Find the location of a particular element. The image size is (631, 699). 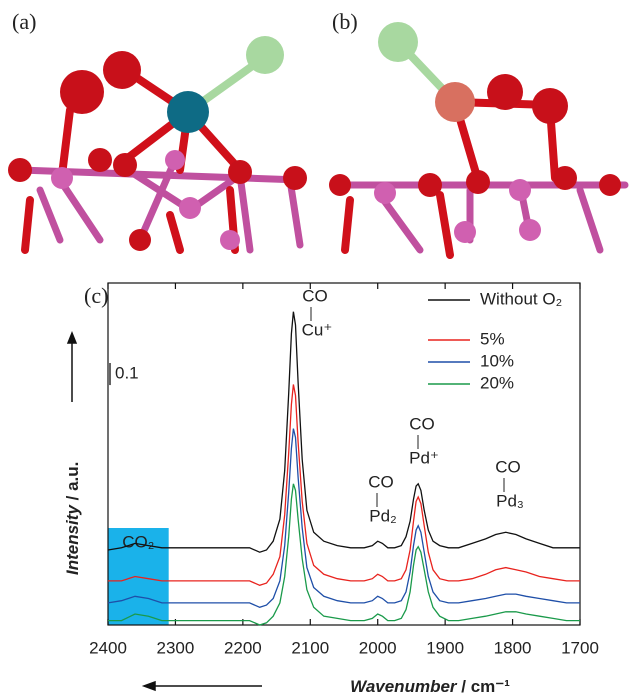

x-tick-label: 1700 is located at coordinates (580, 647).